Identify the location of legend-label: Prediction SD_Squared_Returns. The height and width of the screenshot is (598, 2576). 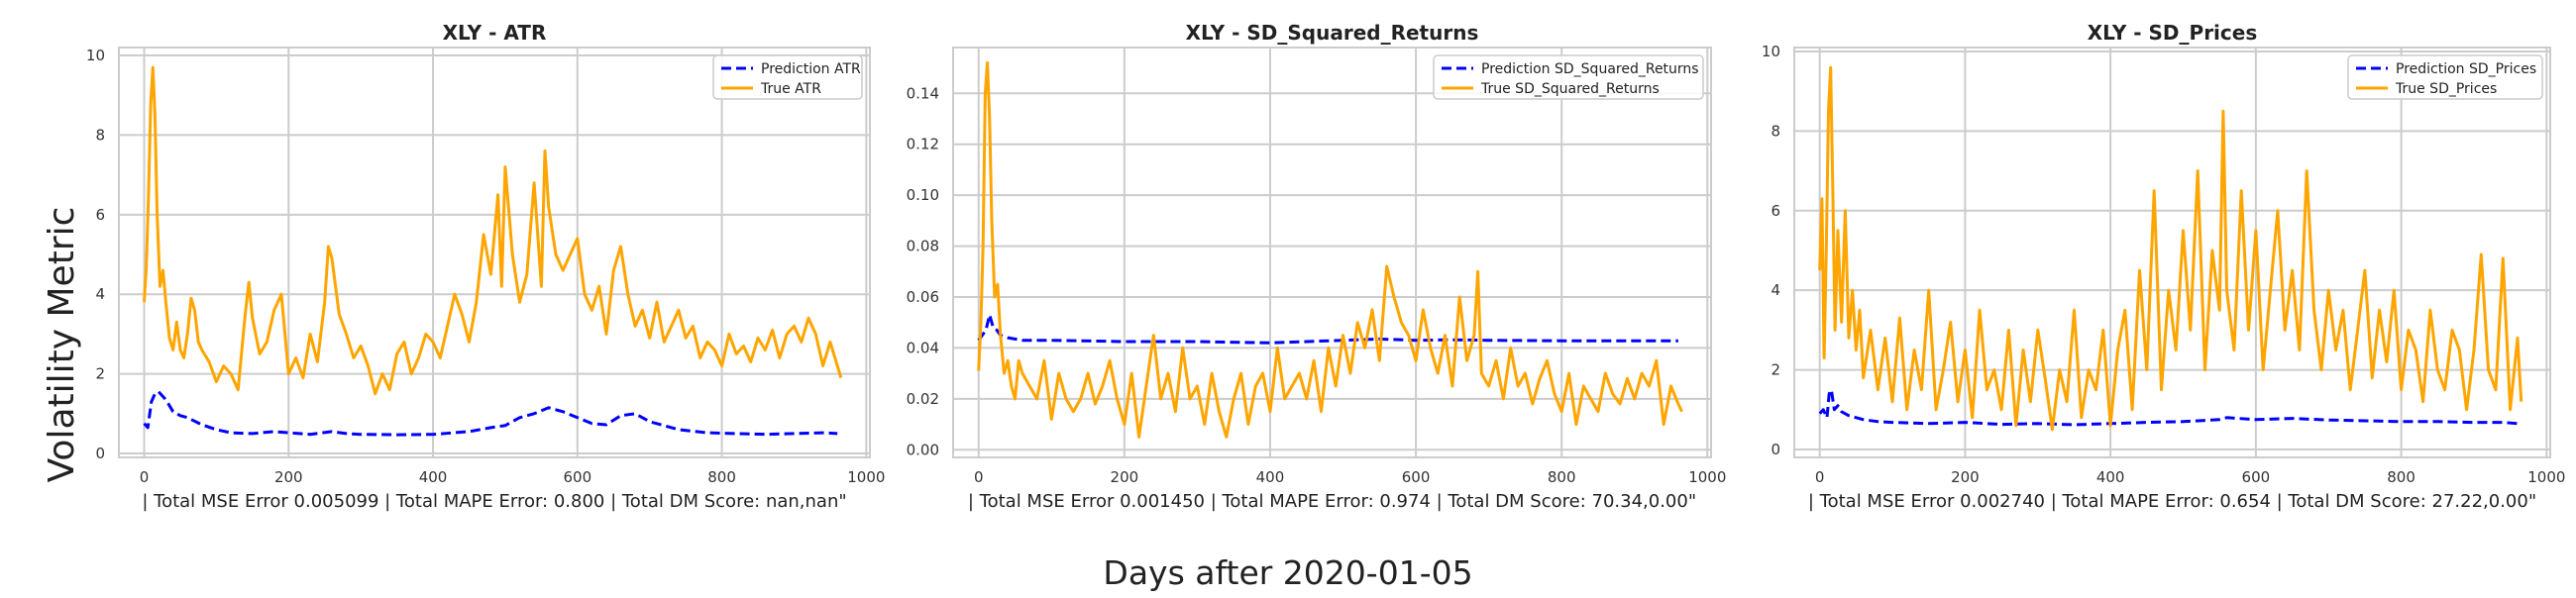
(1590, 69).